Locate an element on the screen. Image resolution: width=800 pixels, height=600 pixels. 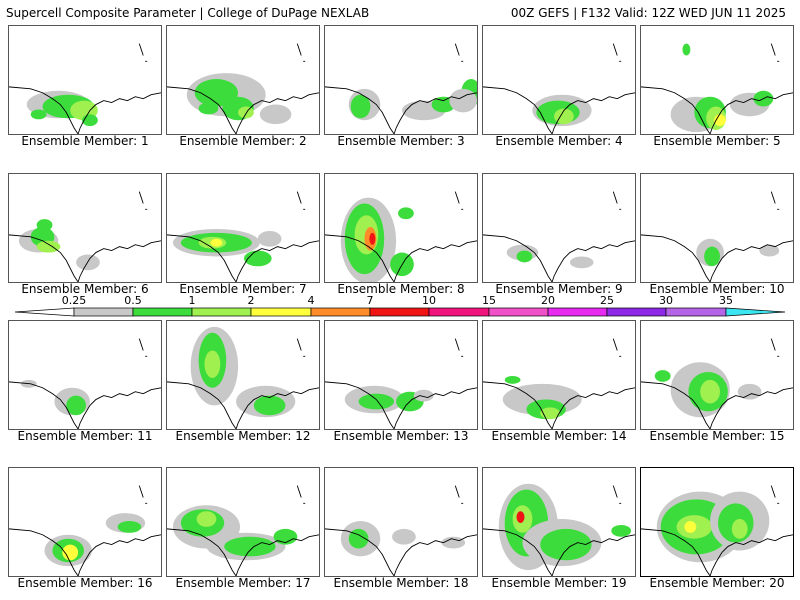
ensemble-member-label: Ensemble Member: 5 is located at coordinates (717, 141).